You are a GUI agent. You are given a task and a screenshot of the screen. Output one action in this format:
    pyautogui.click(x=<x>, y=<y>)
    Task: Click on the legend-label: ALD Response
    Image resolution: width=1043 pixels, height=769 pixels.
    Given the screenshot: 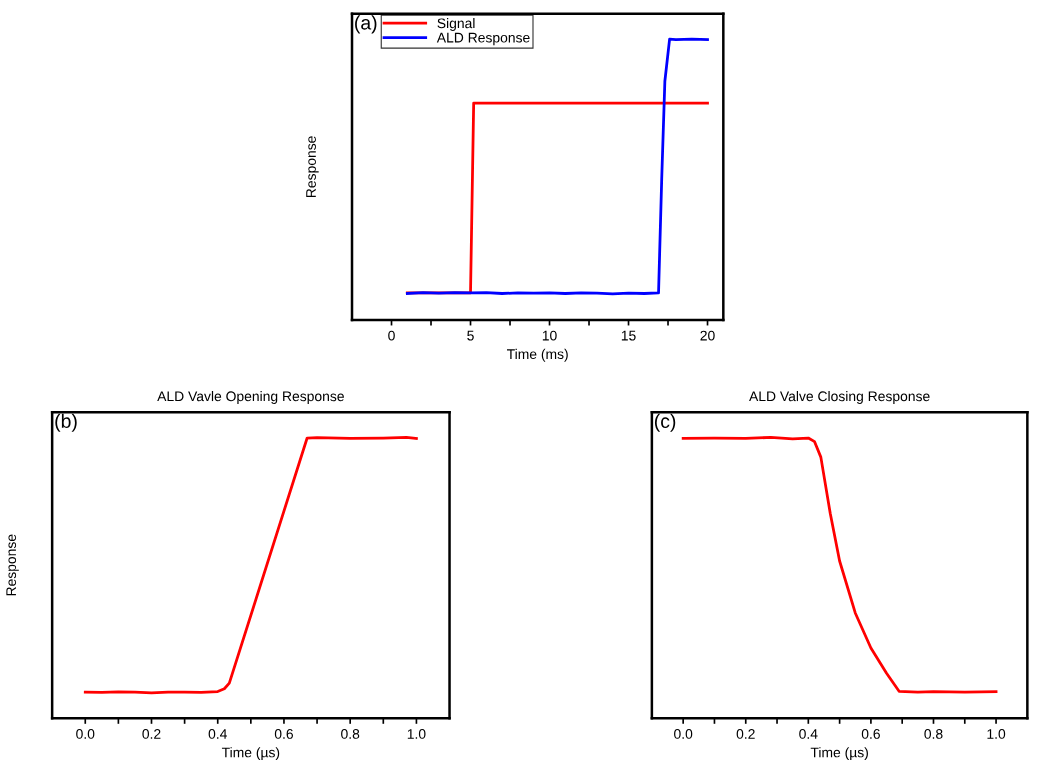 What is the action you would take?
    pyautogui.click(x=483, y=39)
    